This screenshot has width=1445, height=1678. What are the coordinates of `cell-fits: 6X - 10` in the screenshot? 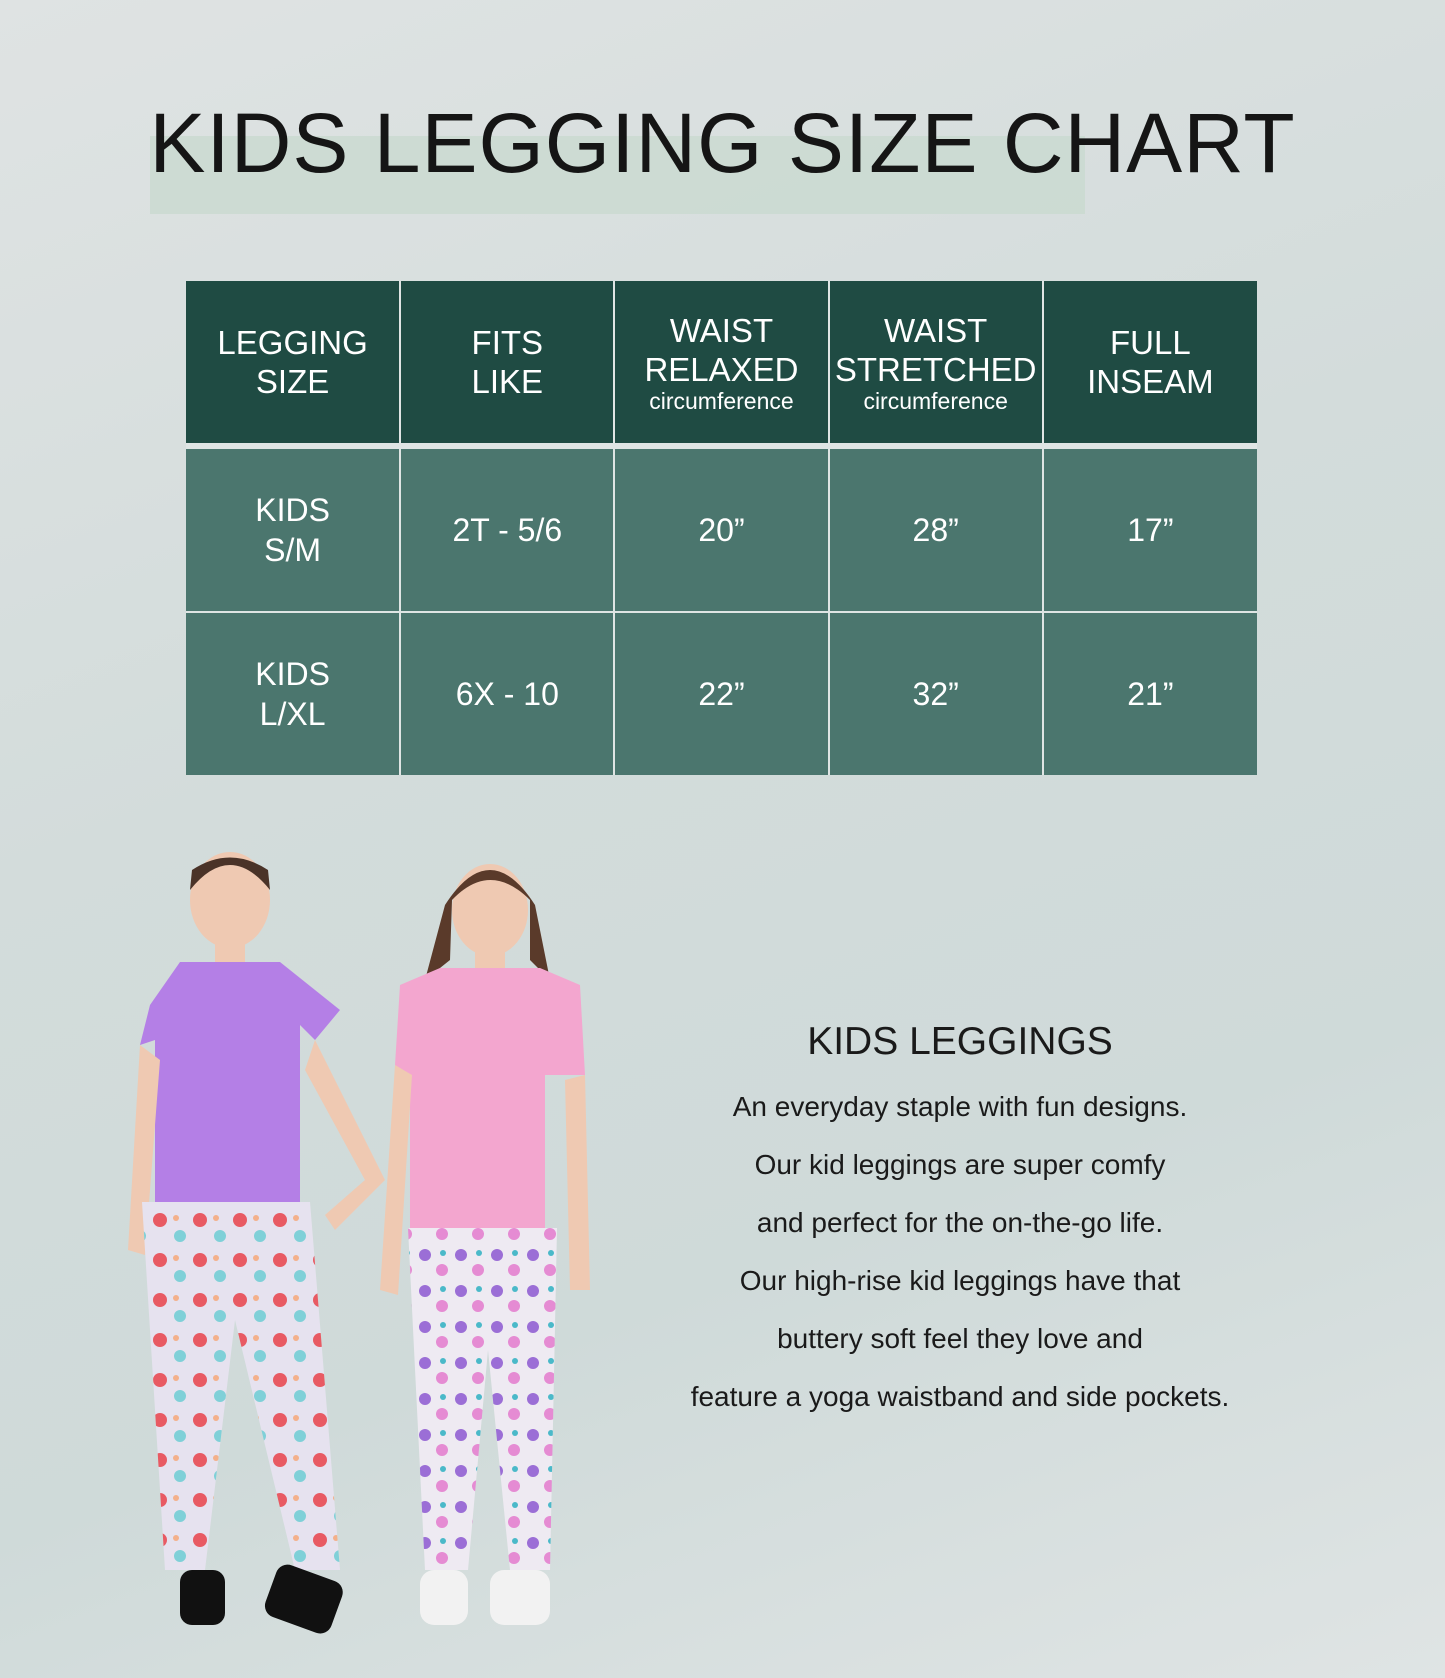 It's located at (507, 693).